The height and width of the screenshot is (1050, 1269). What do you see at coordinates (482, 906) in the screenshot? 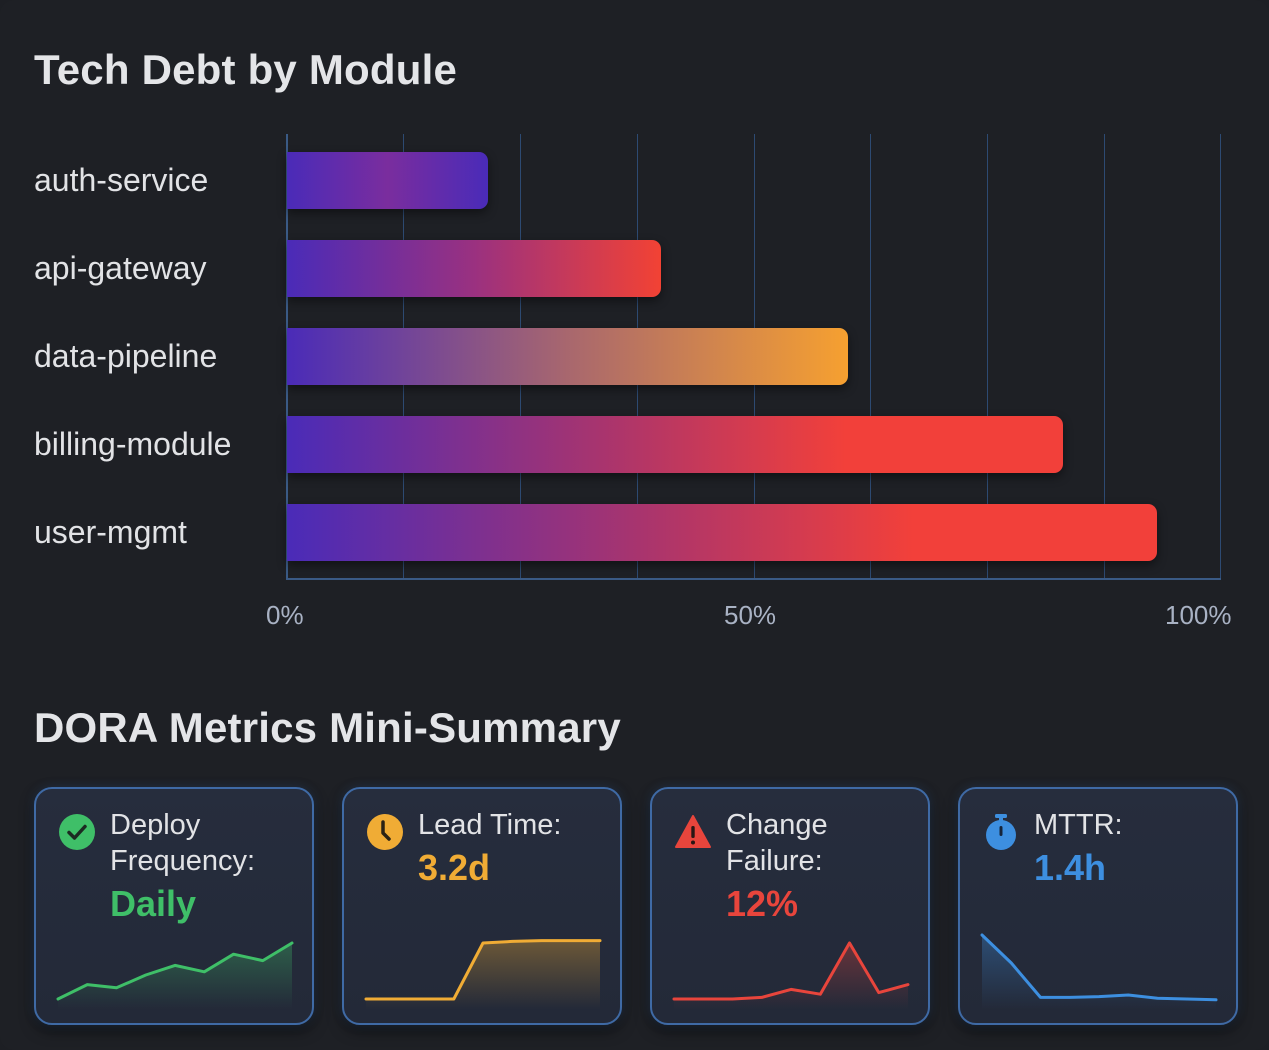
I see `dora-card-lead-time: Lead Time: 3.2d` at bounding box center [482, 906].